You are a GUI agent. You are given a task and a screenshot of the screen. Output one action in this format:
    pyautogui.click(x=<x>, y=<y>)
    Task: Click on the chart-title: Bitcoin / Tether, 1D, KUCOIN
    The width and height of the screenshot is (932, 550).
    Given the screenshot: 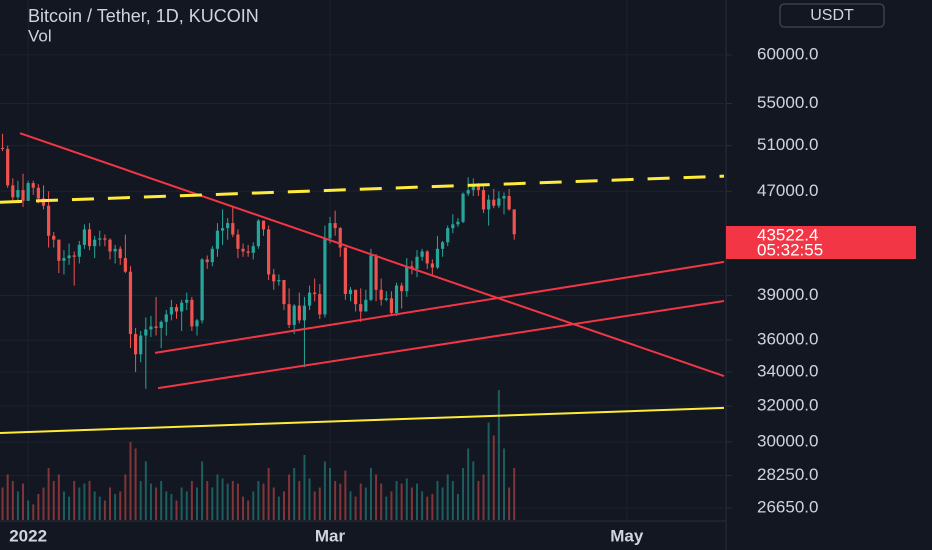 What is the action you would take?
    pyautogui.click(x=143, y=16)
    